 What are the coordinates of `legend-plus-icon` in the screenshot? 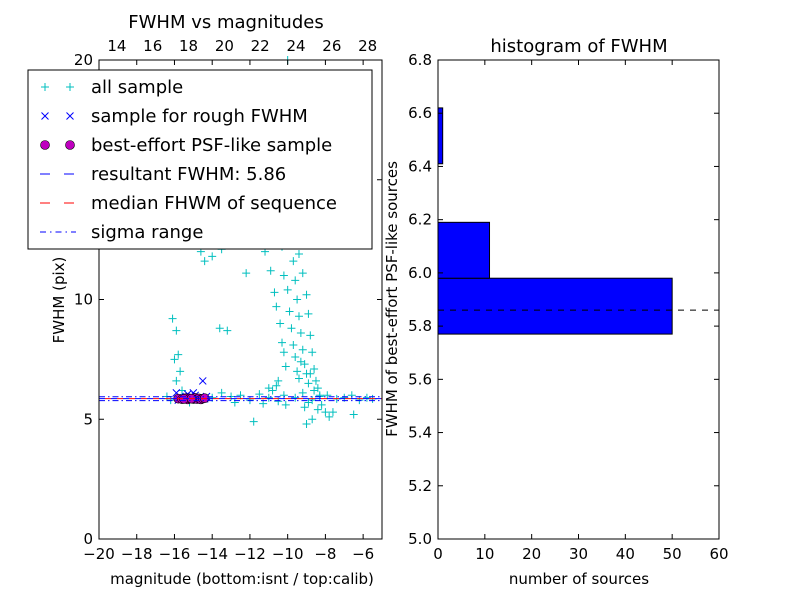 It's located at (70, 87).